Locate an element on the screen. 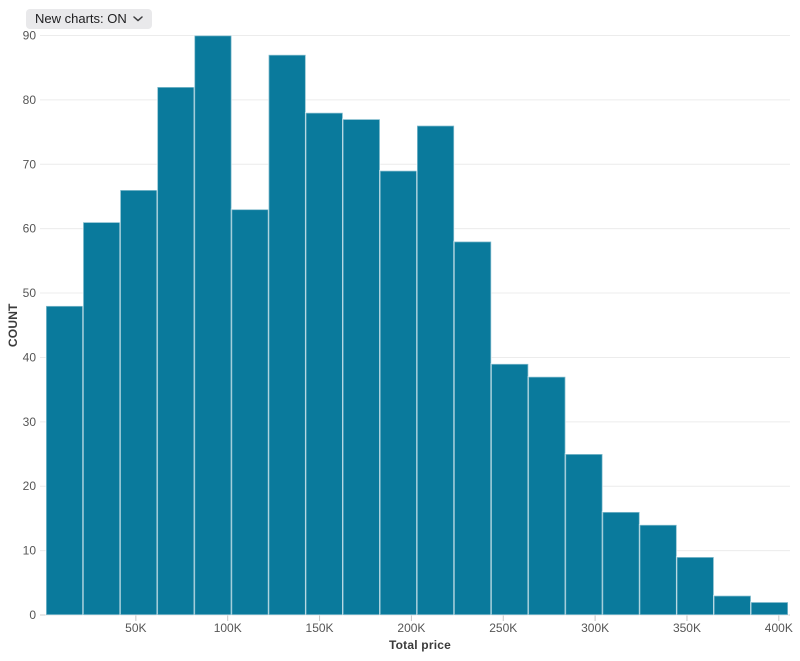  x-axis-title: Total price is located at coordinates (420, 645).